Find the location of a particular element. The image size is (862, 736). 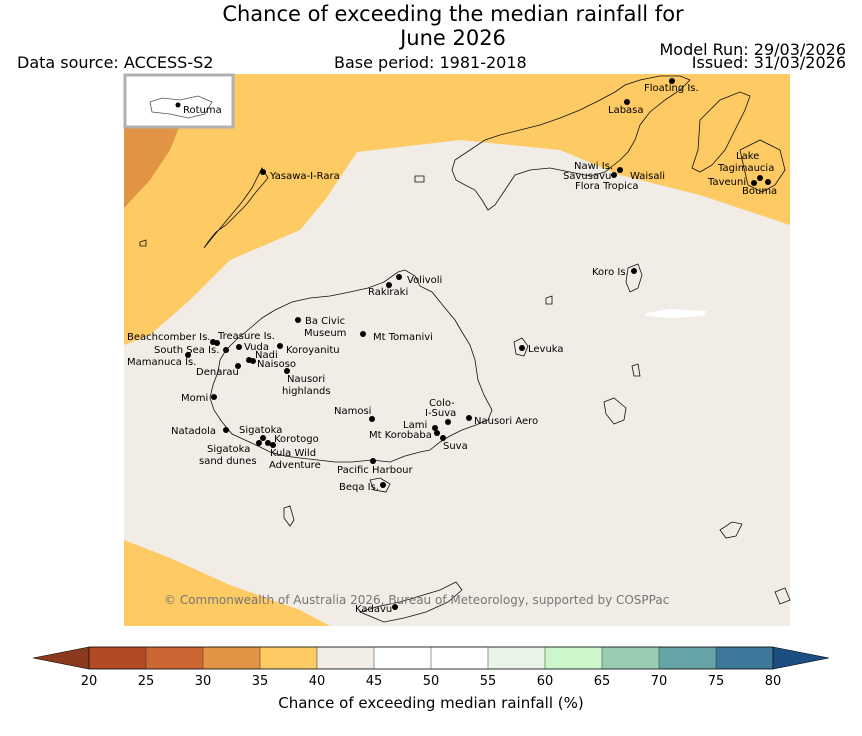

colorbar-title: Chance of exceeding median rainfall (%) is located at coordinates (430, 703).